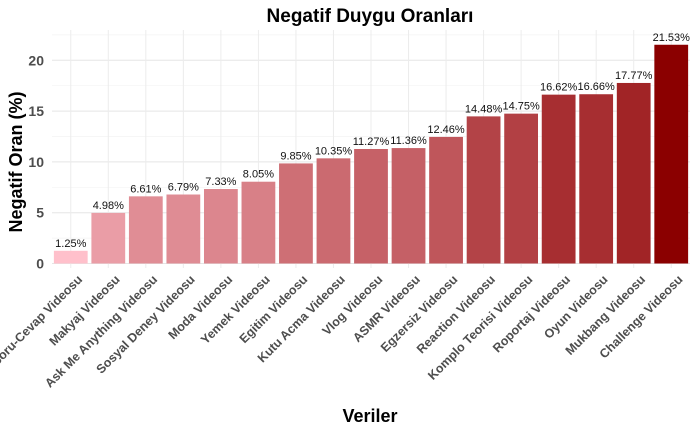  What do you see at coordinates (145, 189) in the screenshot?
I see `bar-value-label: 6.61%` at bounding box center [145, 189].